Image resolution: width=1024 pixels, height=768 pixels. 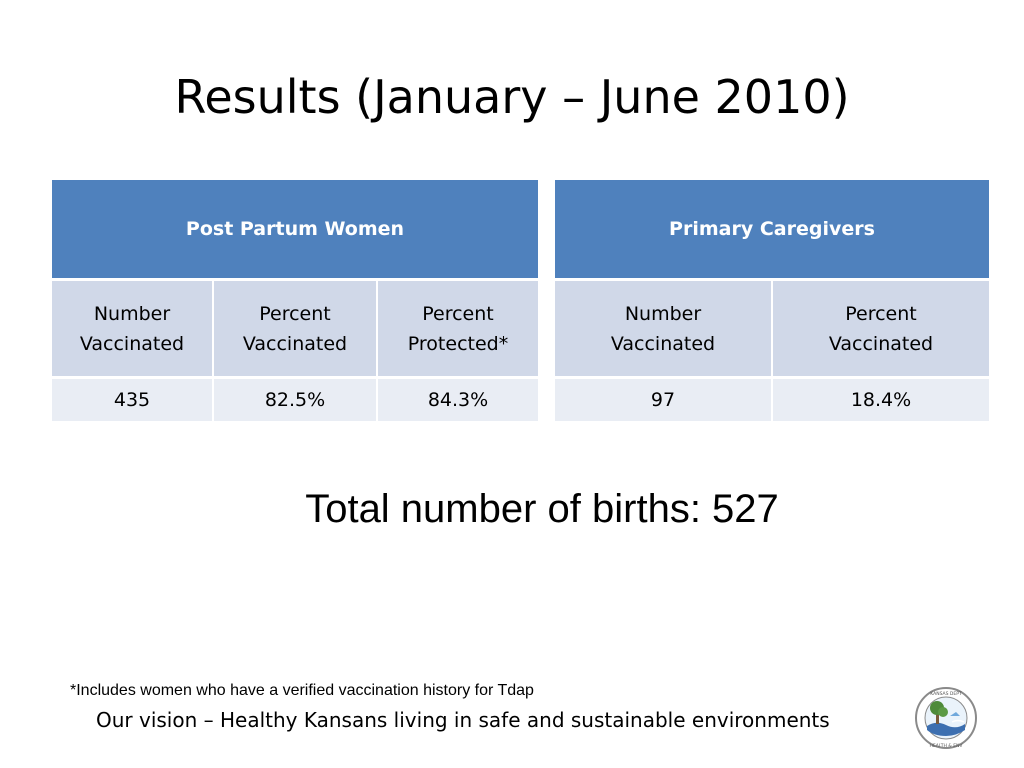 What do you see at coordinates (664, 398) in the screenshot?
I see `table-cell: 97` at bounding box center [664, 398].